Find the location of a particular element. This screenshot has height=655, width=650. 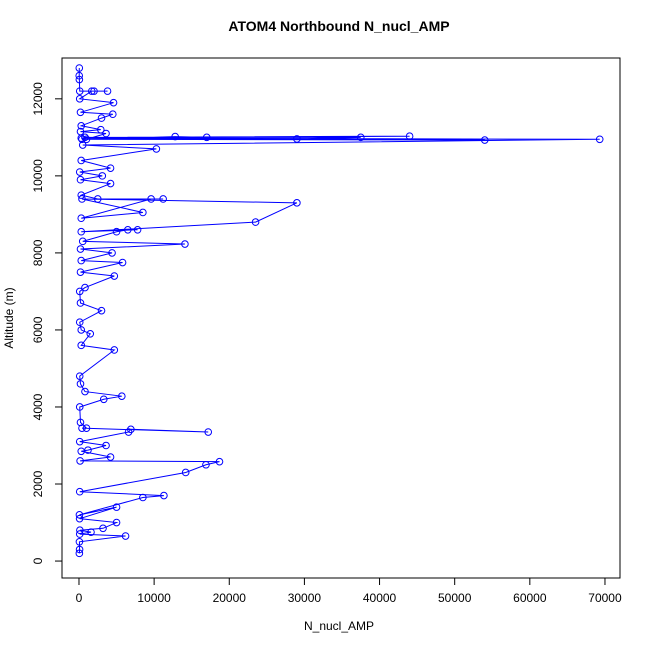

x-tick-label: 10000 is located at coordinates (154, 598).